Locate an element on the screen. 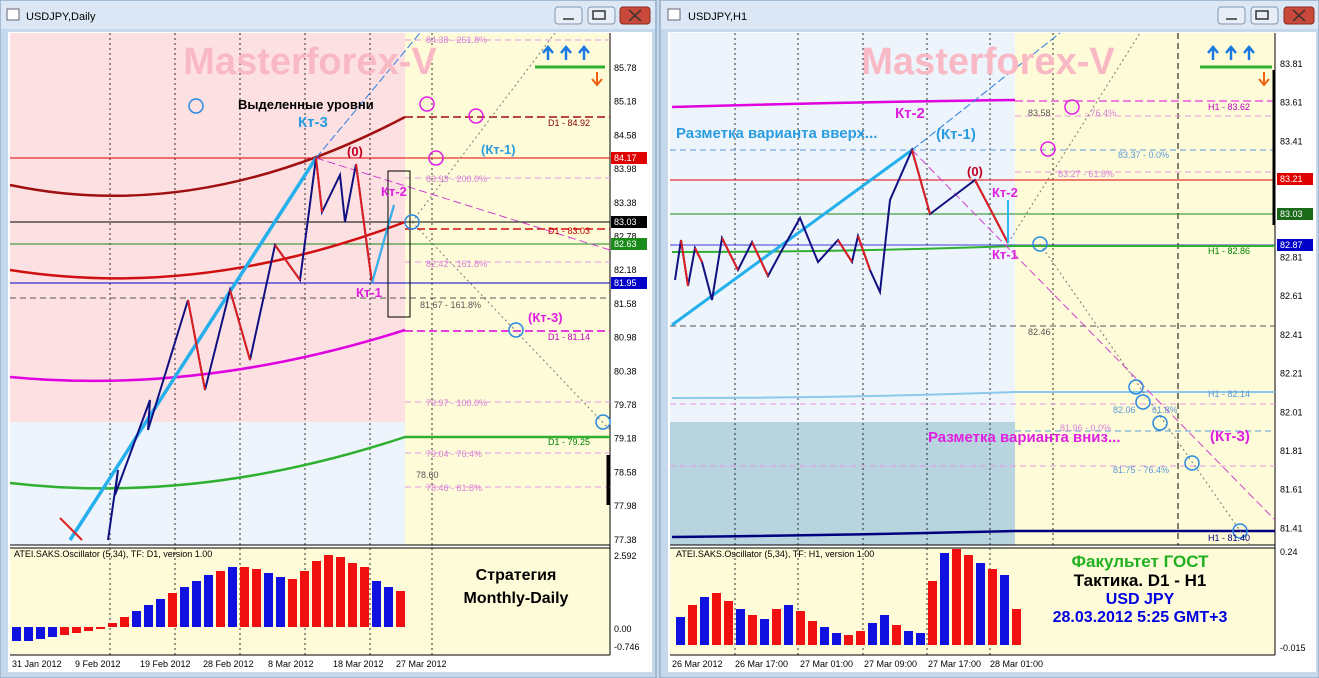 The height and width of the screenshot is (678, 1319). title-bar is located at coordinates (328, 15).